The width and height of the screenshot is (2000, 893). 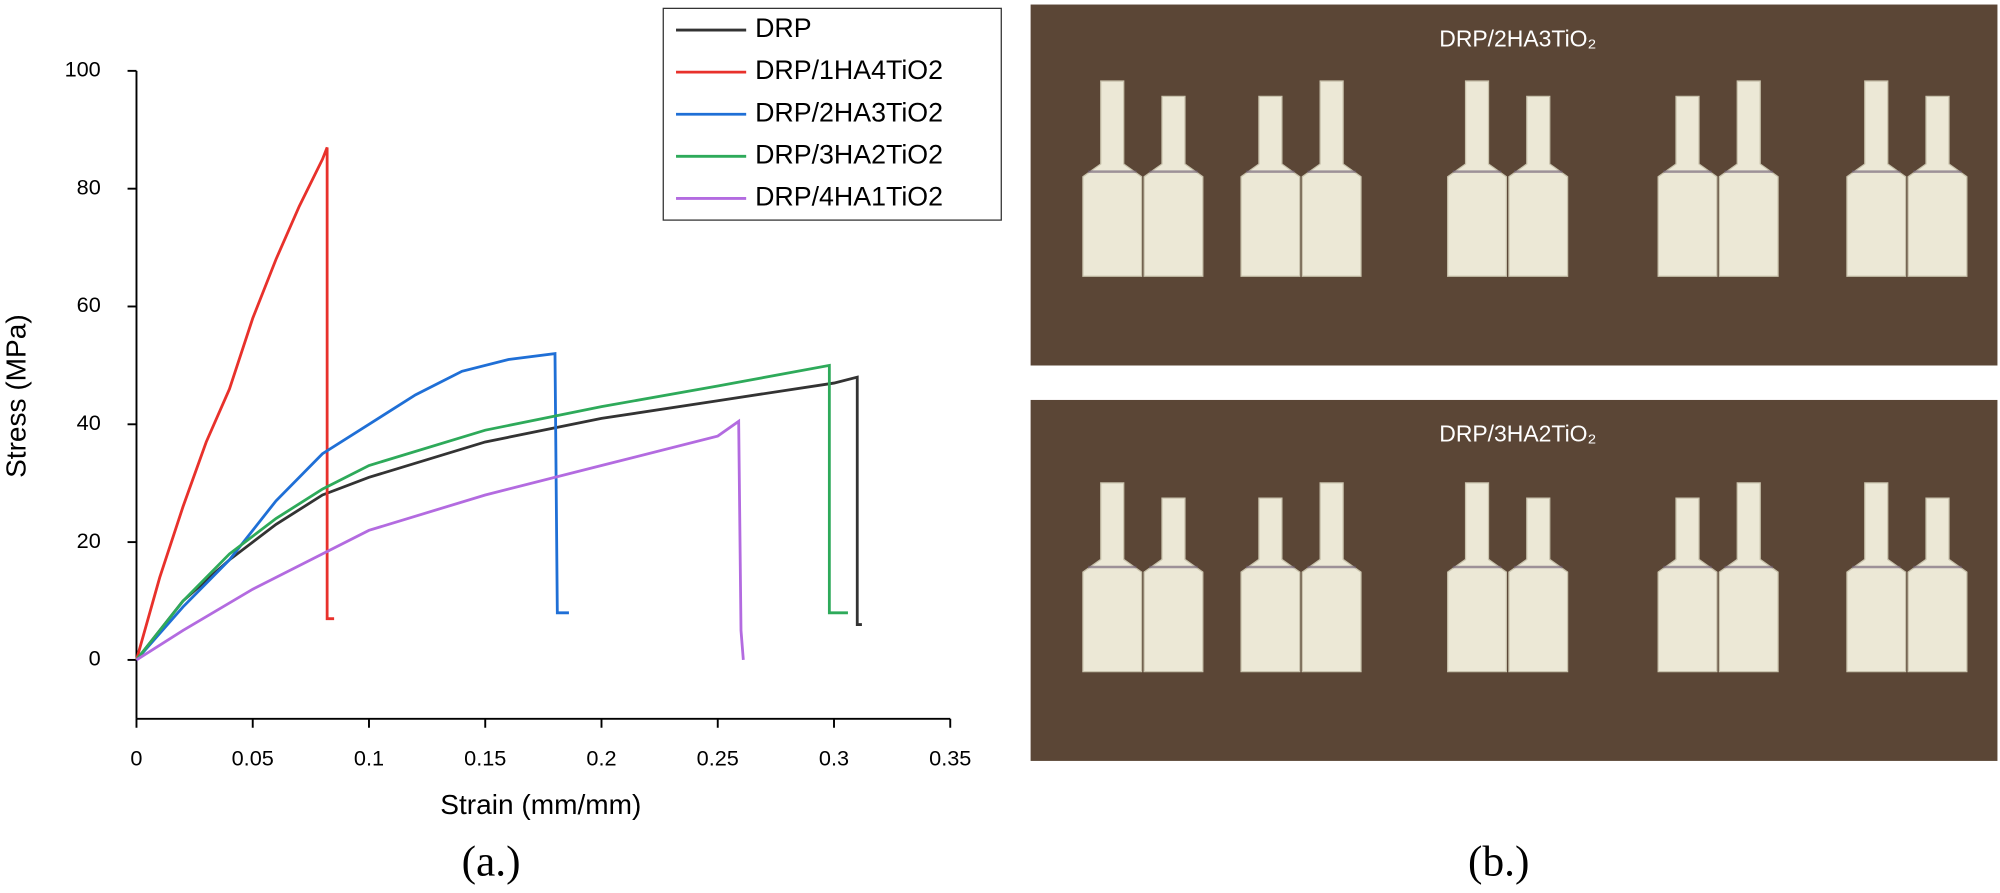 What do you see at coordinates (849, 196) in the screenshot?
I see `legend-label: DRP/4HA1TiO2` at bounding box center [849, 196].